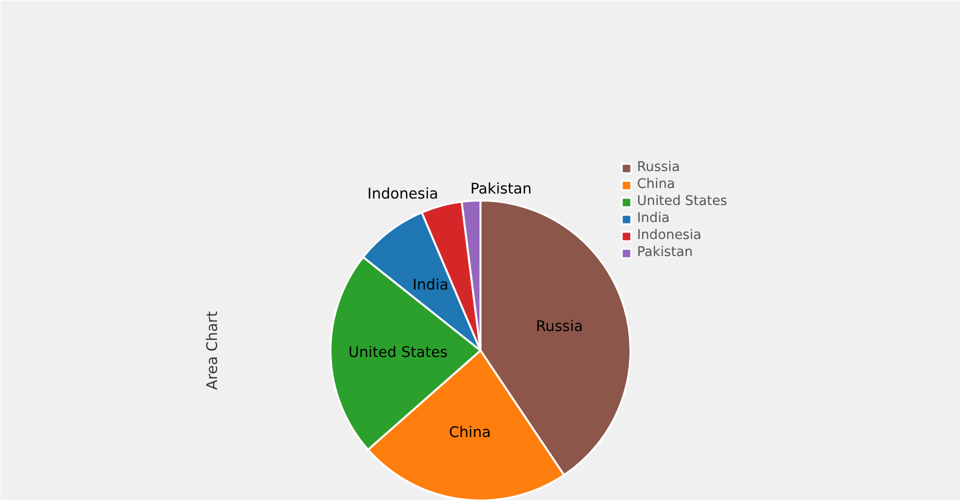 The width and height of the screenshot is (960, 500). What do you see at coordinates (398, 353) in the screenshot?
I see `slice-label: United States` at bounding box center [398, 353].